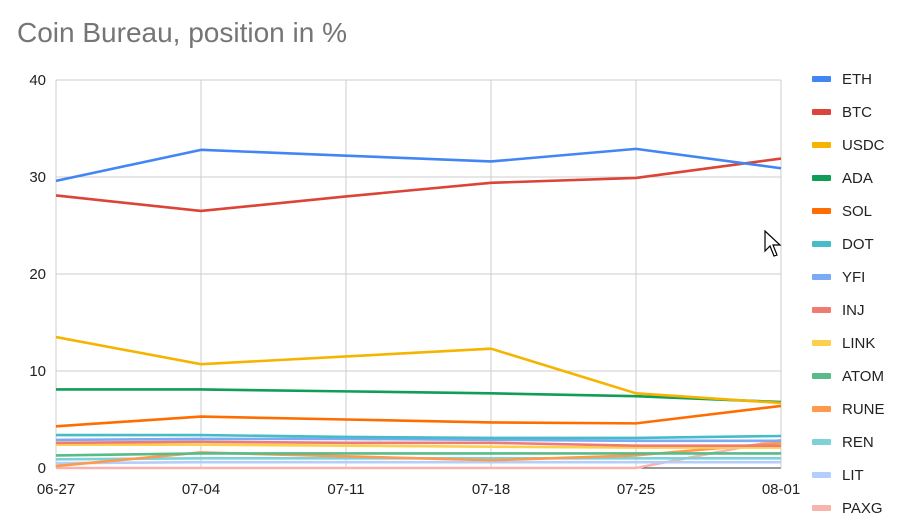  I want to click on legend-label-btc: BTC, so click(857, 112).